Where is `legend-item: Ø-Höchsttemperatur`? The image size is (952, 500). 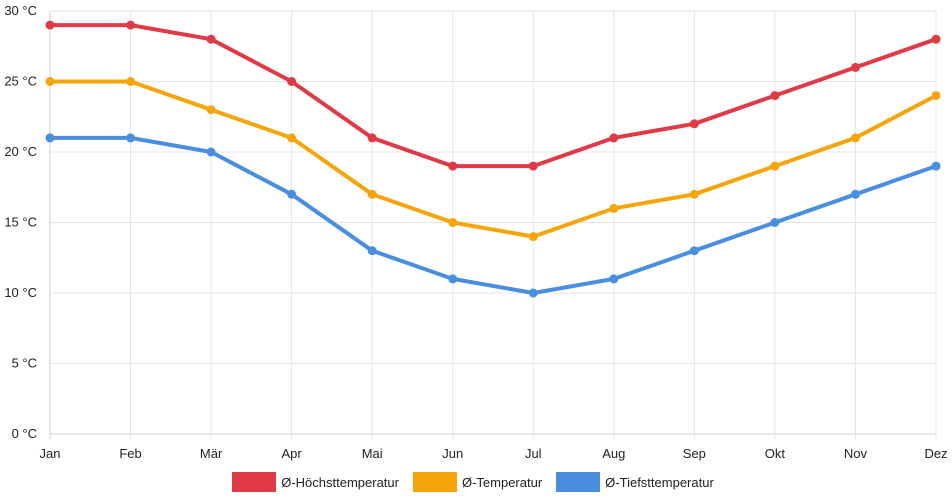
legend-item: Ø-Höchsttemperatur is located at coordinates (315, 482).